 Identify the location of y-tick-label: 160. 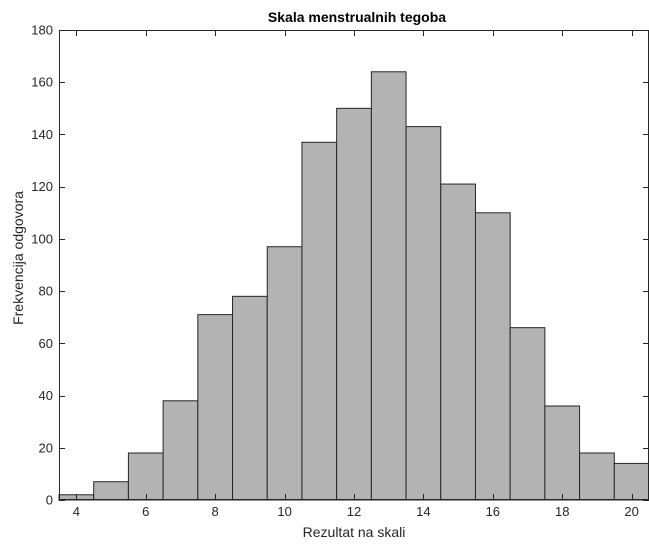
(42, 82).